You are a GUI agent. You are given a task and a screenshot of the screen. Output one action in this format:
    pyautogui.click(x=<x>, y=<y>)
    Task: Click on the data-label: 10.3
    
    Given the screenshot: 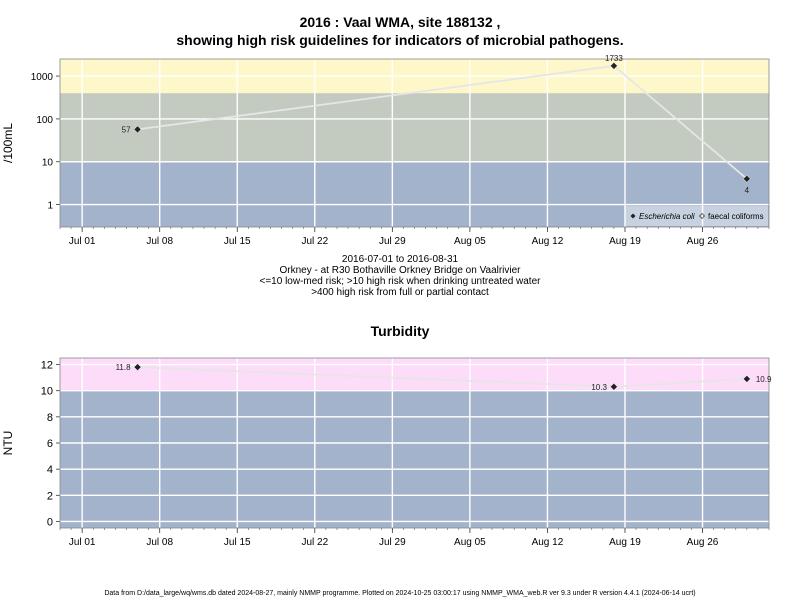 What is the action you would take?
    pyautogui.click(x=599, y=387)
    